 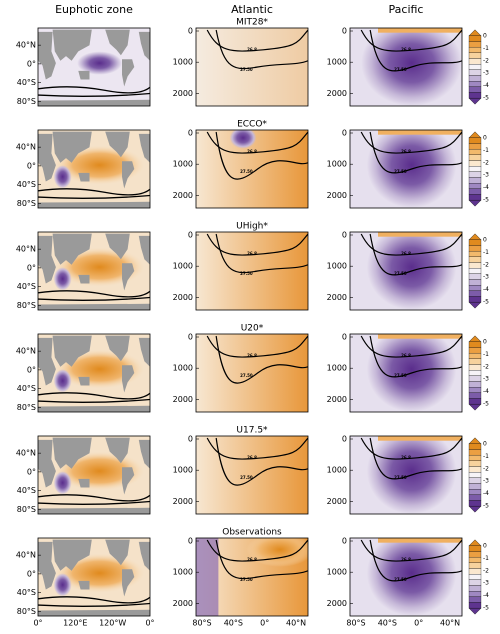 I want to click on map-y-tick-label: 80°S, so click(x=26, y=611).